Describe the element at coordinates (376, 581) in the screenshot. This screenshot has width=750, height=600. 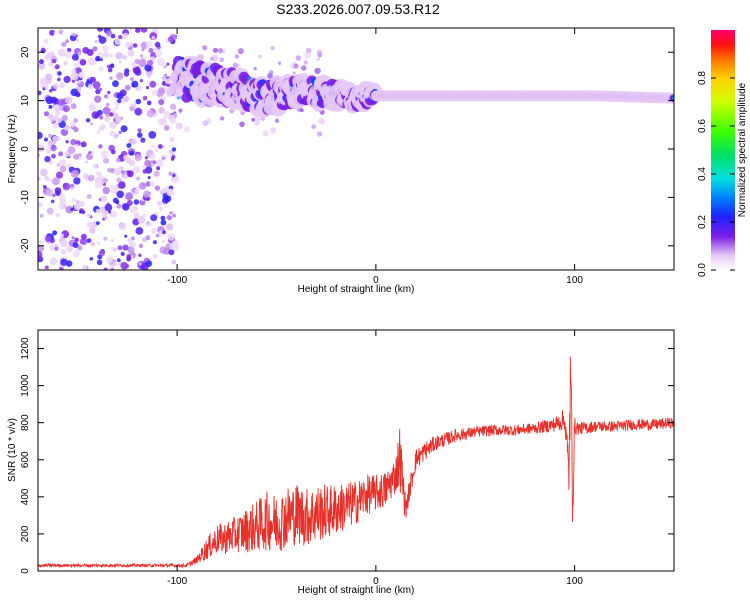
I see `x-tick-label: 0` at that location.